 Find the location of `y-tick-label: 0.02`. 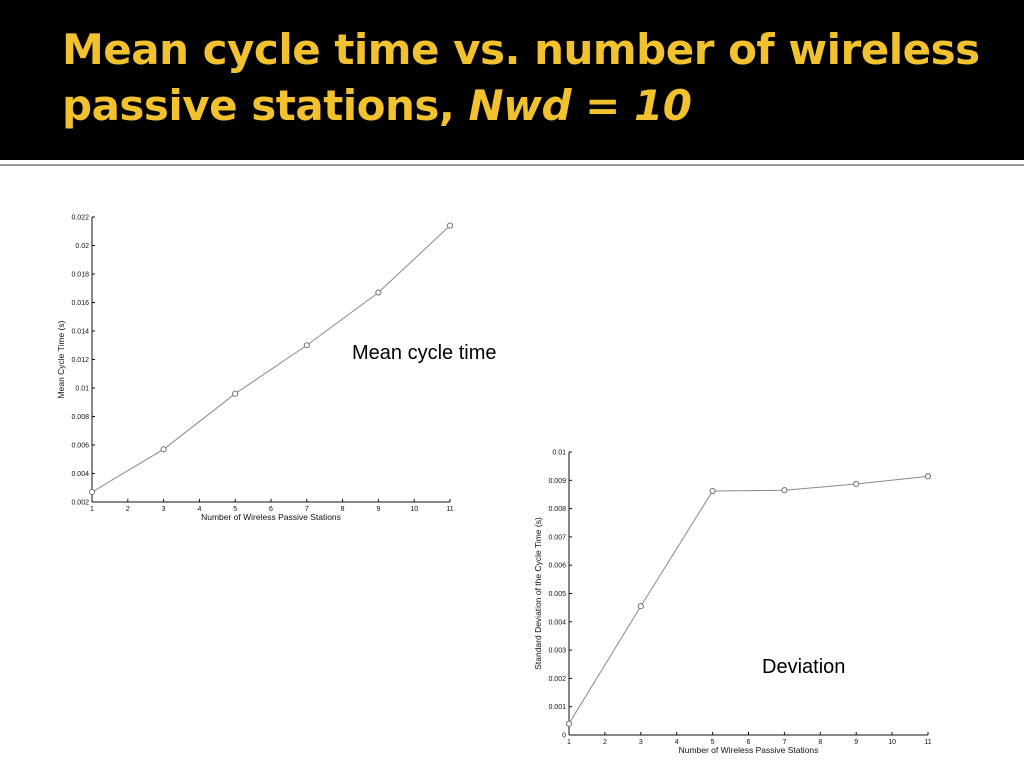

y-tick-label: 0.02 is located at coordinates (82, 246).